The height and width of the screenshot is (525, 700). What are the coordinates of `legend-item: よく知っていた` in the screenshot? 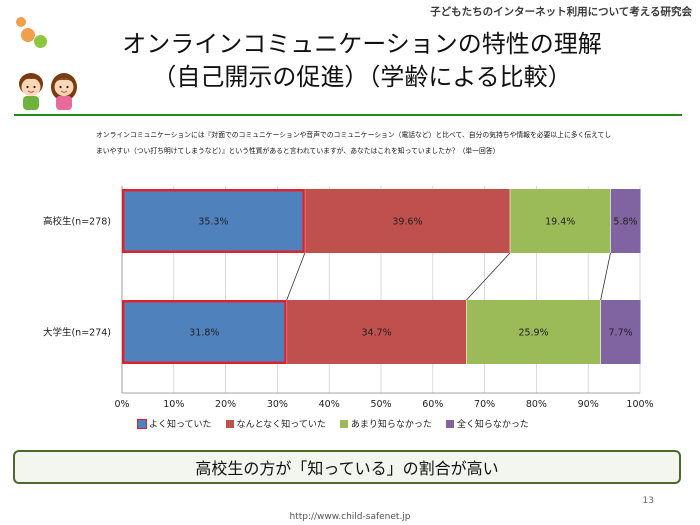 It's located at (174, 423).